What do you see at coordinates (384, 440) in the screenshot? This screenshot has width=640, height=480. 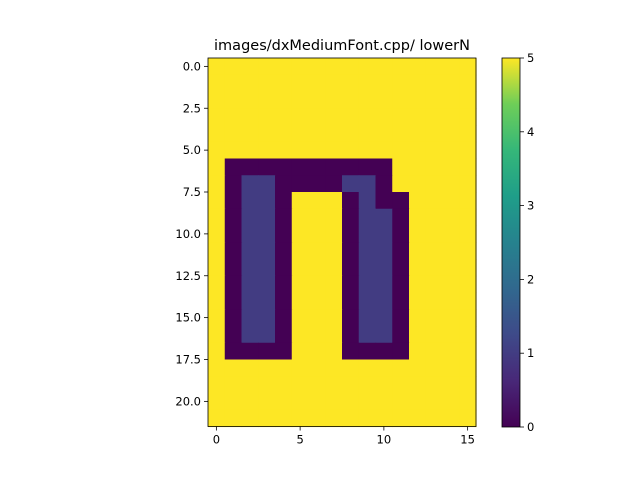 I see `x-tick-label: 10` at bounding box center [384, 440].